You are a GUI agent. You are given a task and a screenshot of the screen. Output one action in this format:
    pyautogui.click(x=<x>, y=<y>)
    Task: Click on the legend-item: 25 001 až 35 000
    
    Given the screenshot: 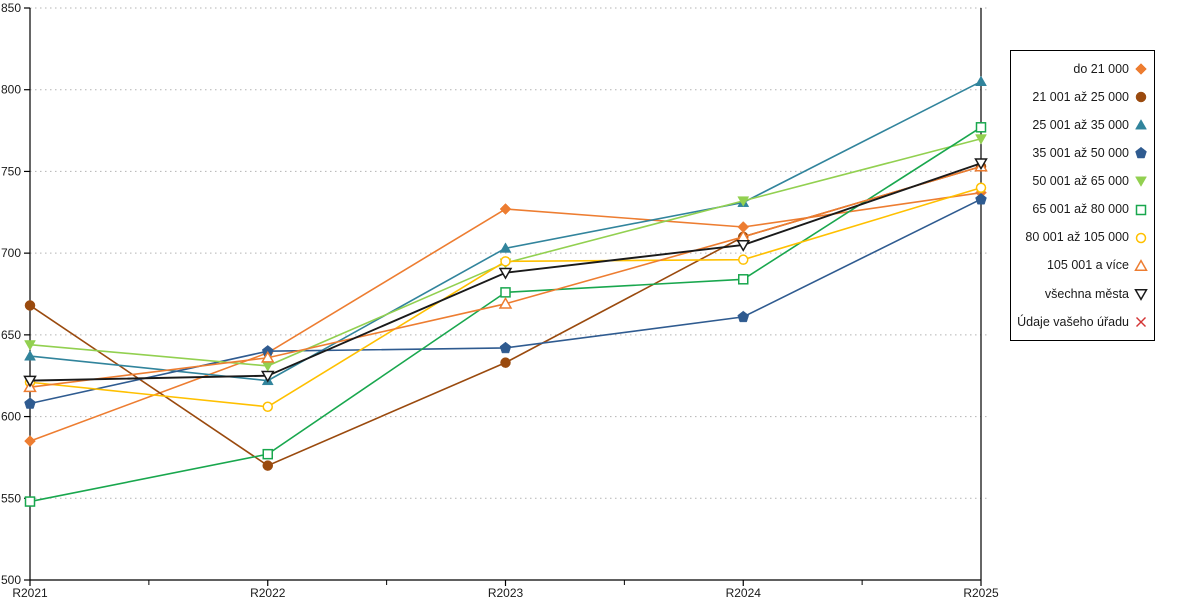 What is the action you would take?
    pyautogui.click(x=1082, y=125)
    